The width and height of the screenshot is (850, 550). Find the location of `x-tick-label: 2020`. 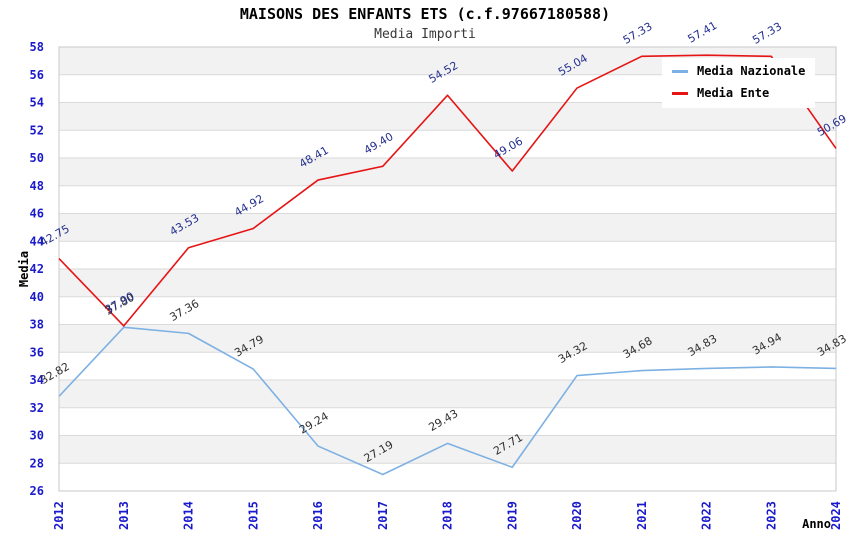

x-tick-label: 2020 is located at coordinates (577, 515).